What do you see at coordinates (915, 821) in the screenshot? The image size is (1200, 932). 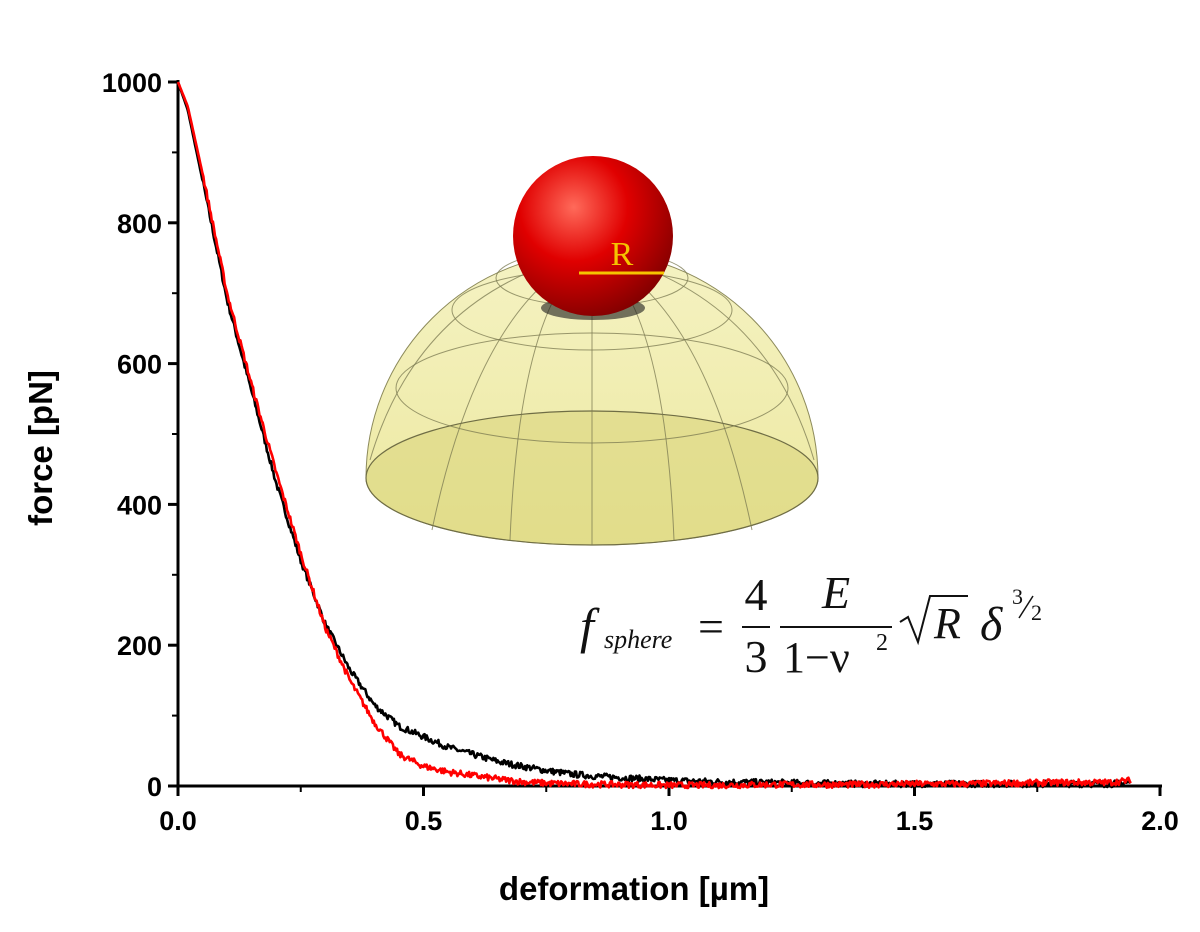 I see `x-tick-label: 1.5` at bounding box center [915, 821].